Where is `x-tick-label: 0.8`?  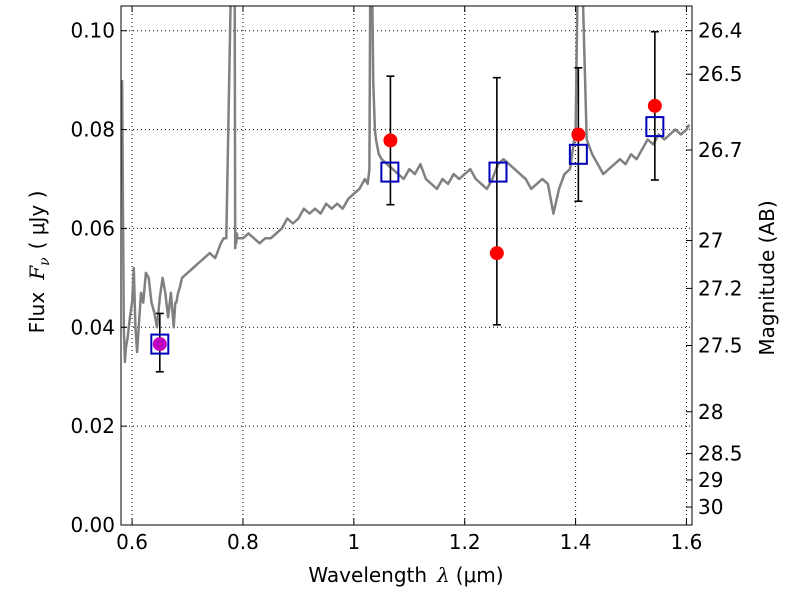
x-tick-label: 0.8 is located at coordinates (243, 542).